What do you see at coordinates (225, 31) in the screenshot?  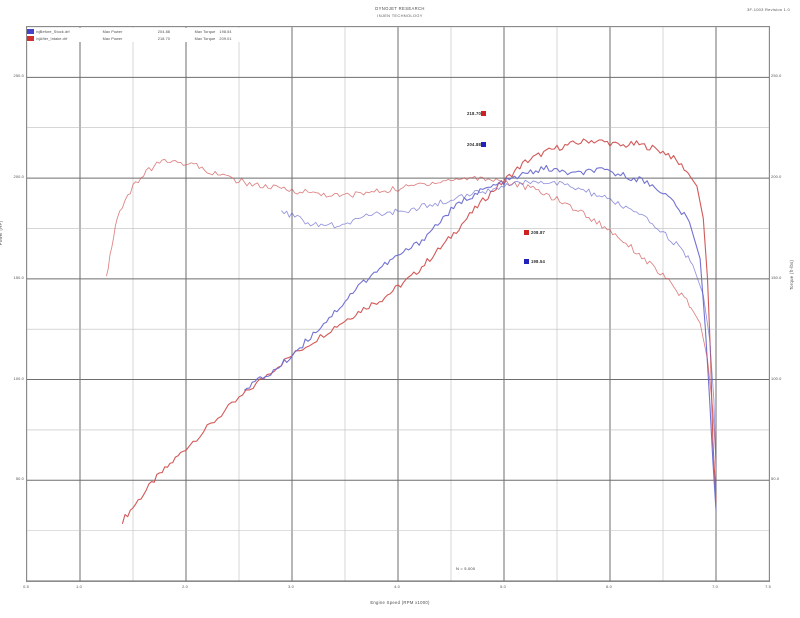 I see `legend-maxtorque-value-before: 198.54` at bounding box center [225, 31].